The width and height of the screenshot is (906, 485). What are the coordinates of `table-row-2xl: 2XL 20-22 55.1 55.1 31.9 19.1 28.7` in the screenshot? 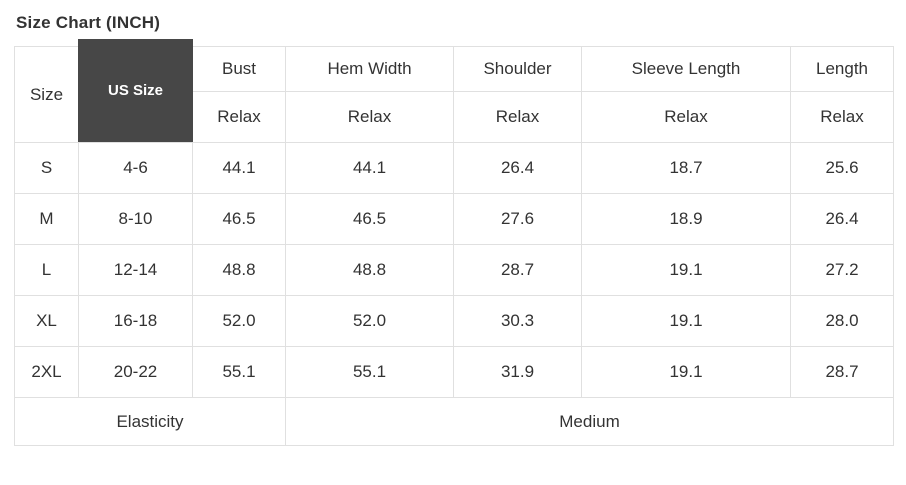 It's located at (454, 372).